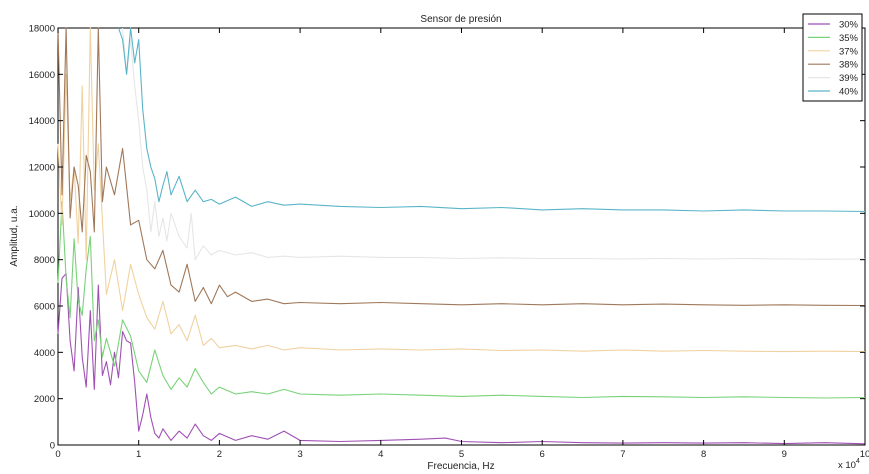 Image resolution: width=869 pixels, height=474 pixels. Describe the element at coordinates (784, 454) in the screenshot. I see `x-tick-label: 9` at that location.